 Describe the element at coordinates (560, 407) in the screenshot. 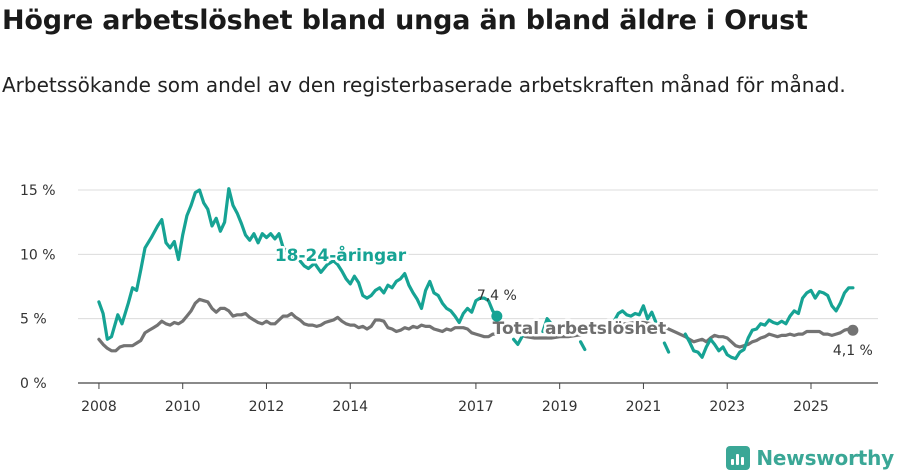

I see `x-tick-label: 2019` at that location.